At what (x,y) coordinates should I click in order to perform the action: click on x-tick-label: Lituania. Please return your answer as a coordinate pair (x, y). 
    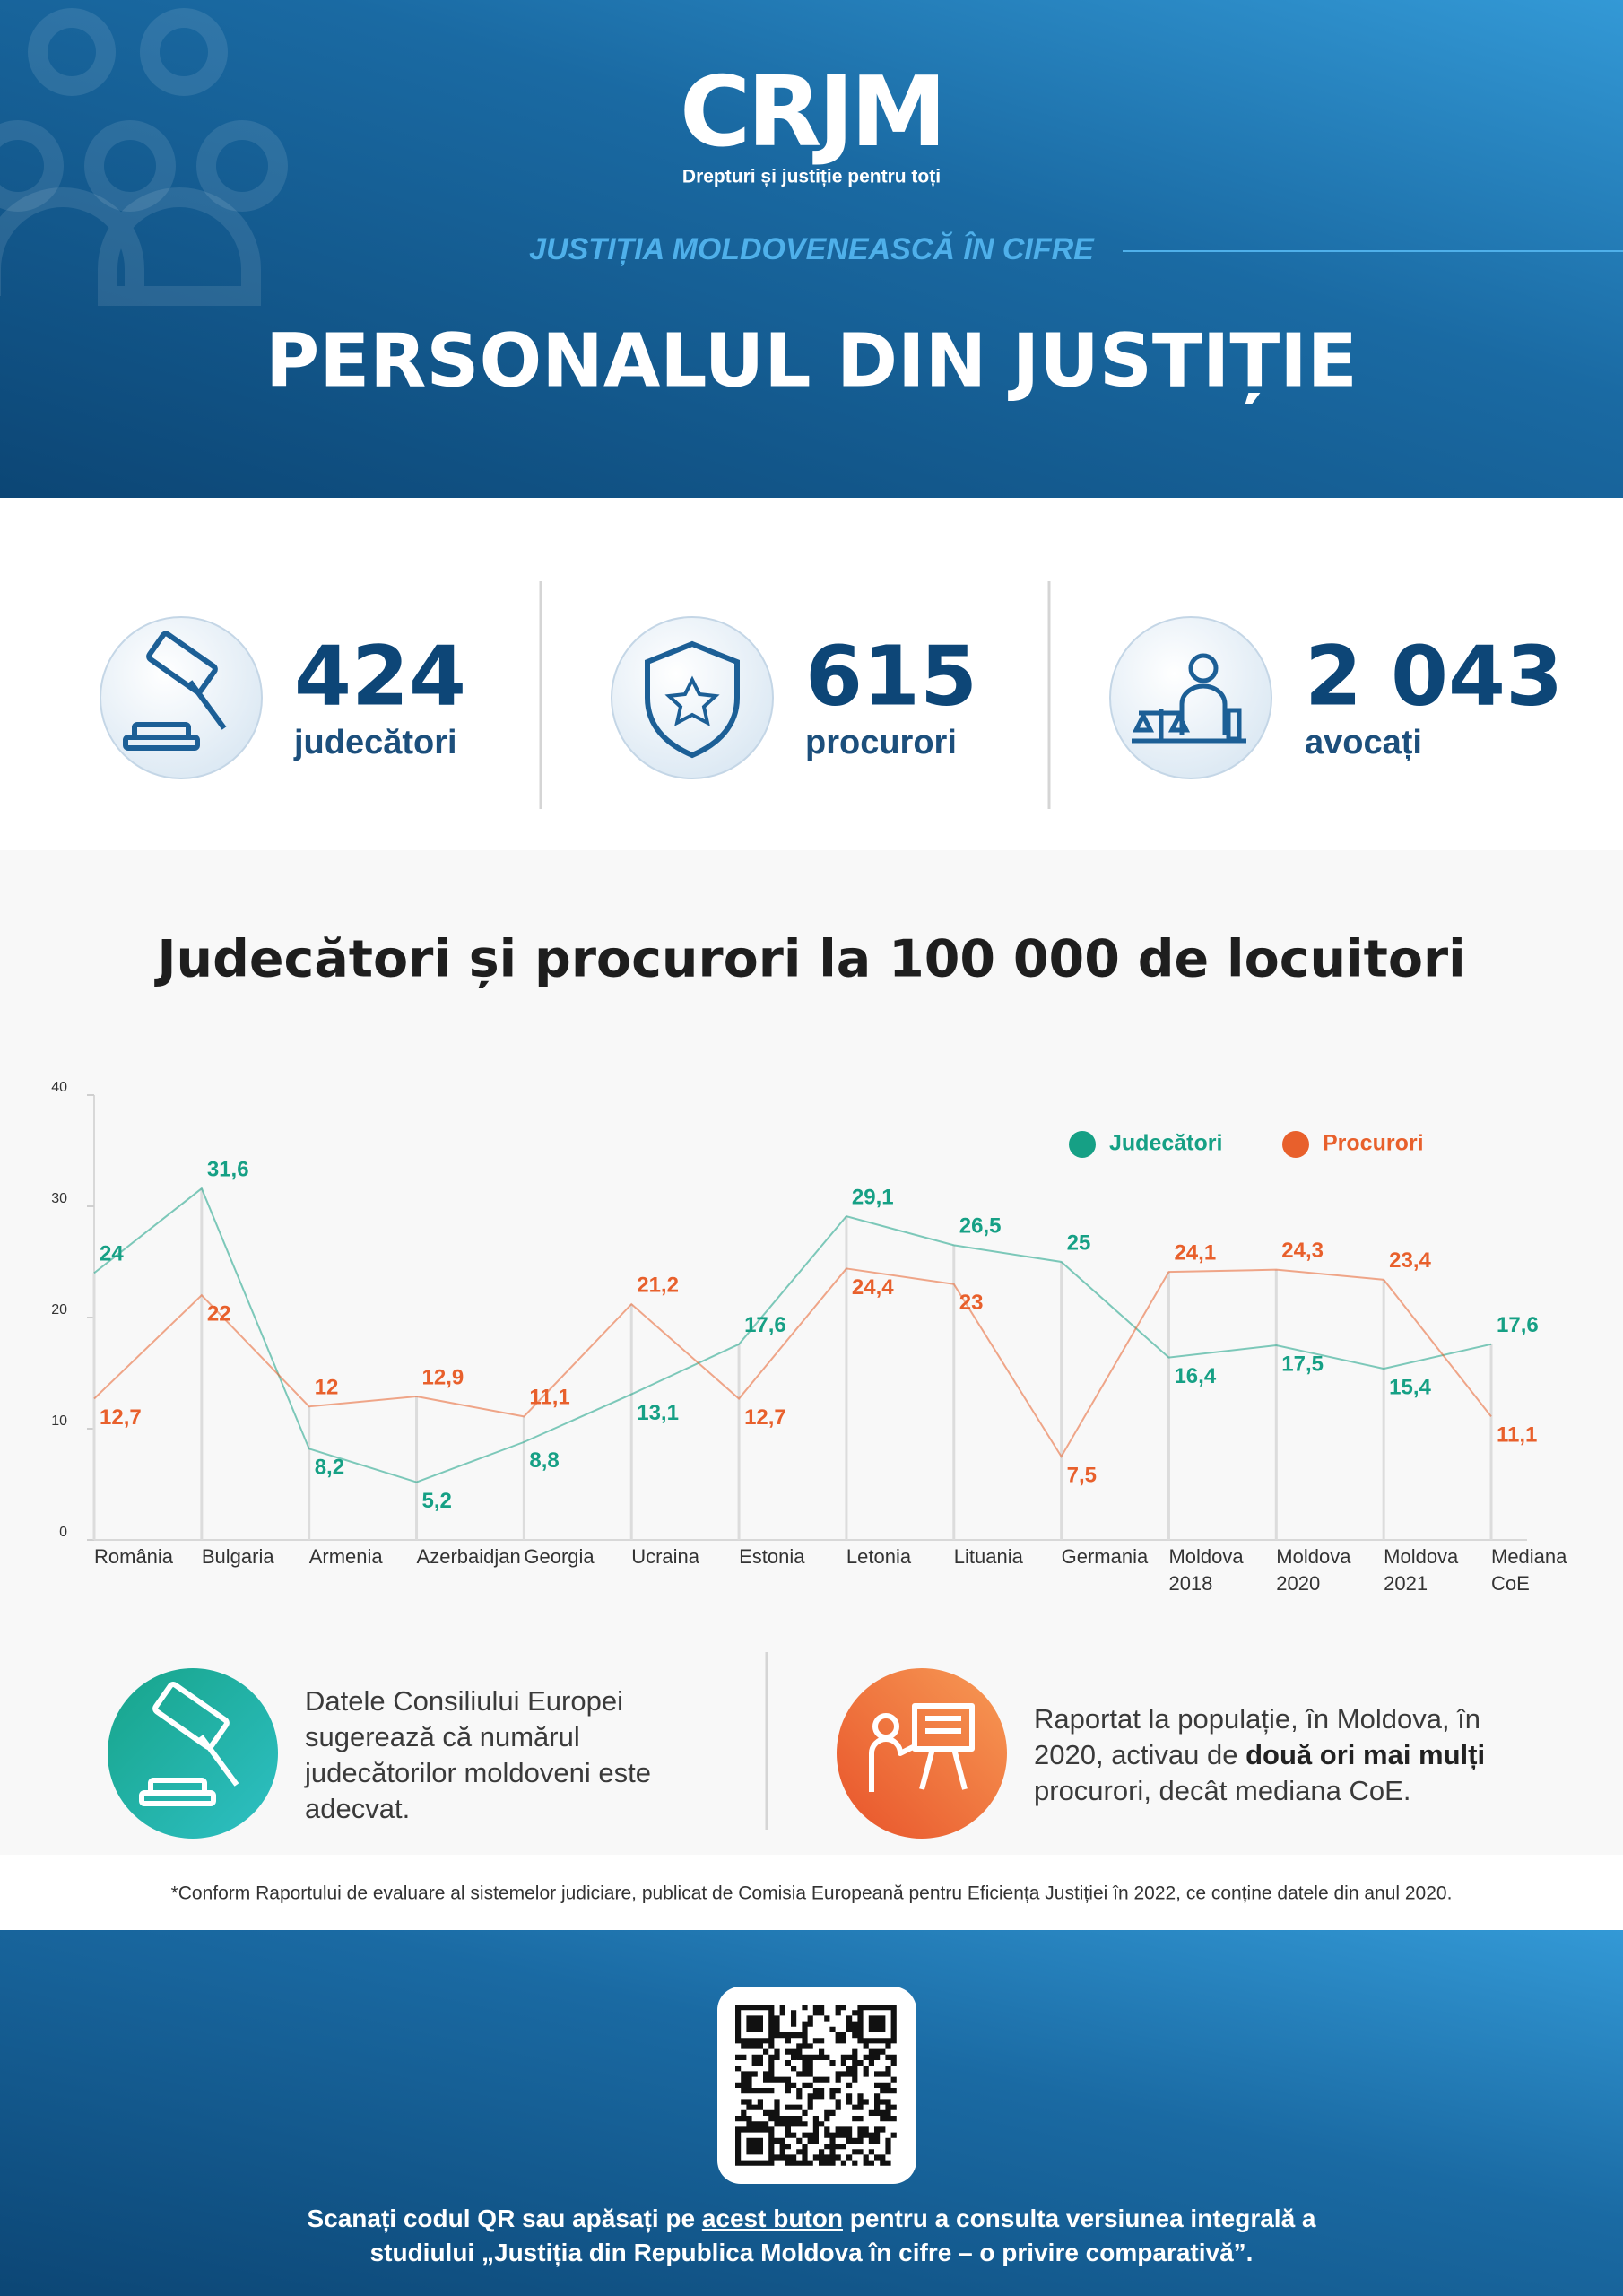
    Looking at the image, I should click on (989, 1556).